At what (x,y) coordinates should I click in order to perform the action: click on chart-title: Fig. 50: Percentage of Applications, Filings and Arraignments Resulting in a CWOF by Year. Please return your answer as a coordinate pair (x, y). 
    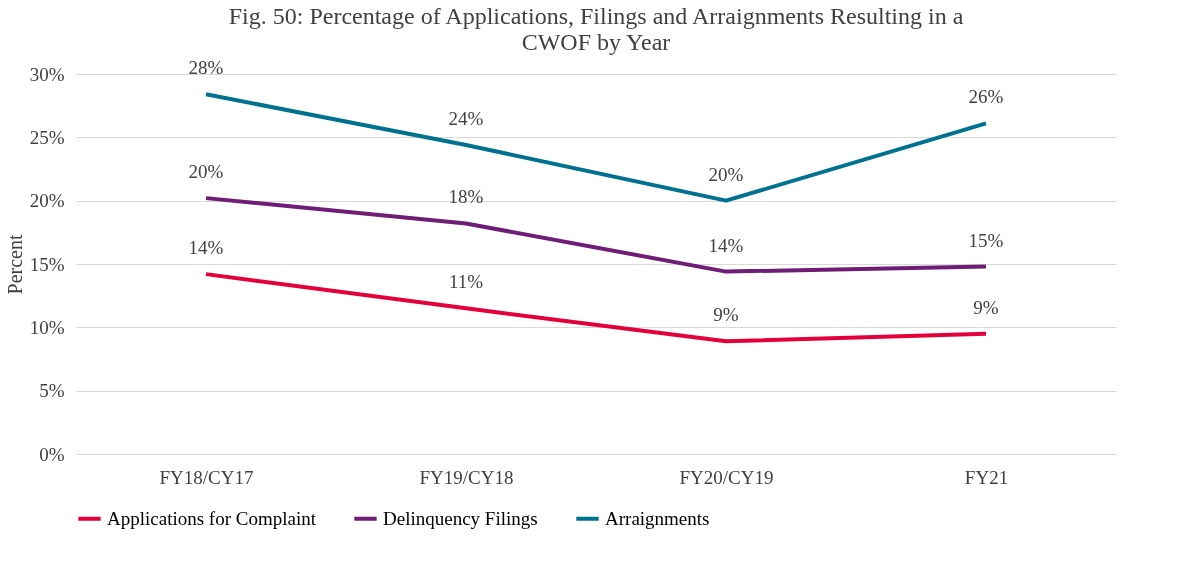
    Looking at the image, I should click on (596, 29).